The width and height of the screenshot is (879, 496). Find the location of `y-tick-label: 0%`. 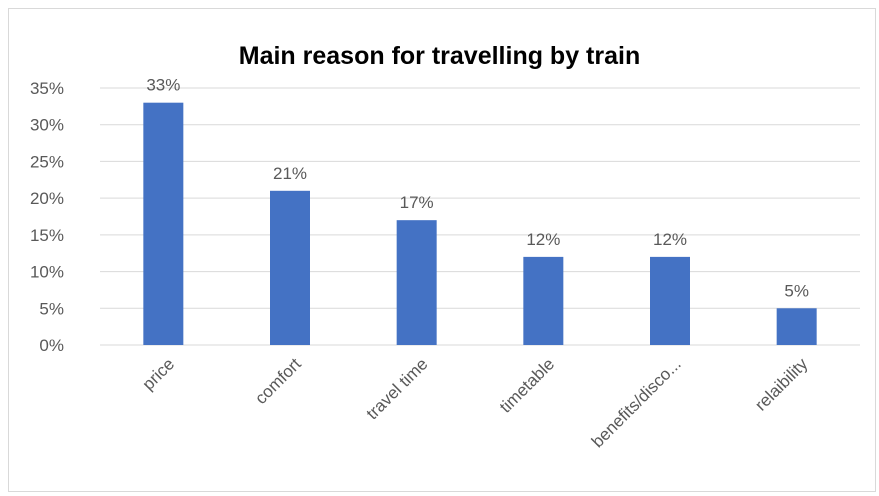

y-tick-label: 0% is located at coordinates (51, 345).